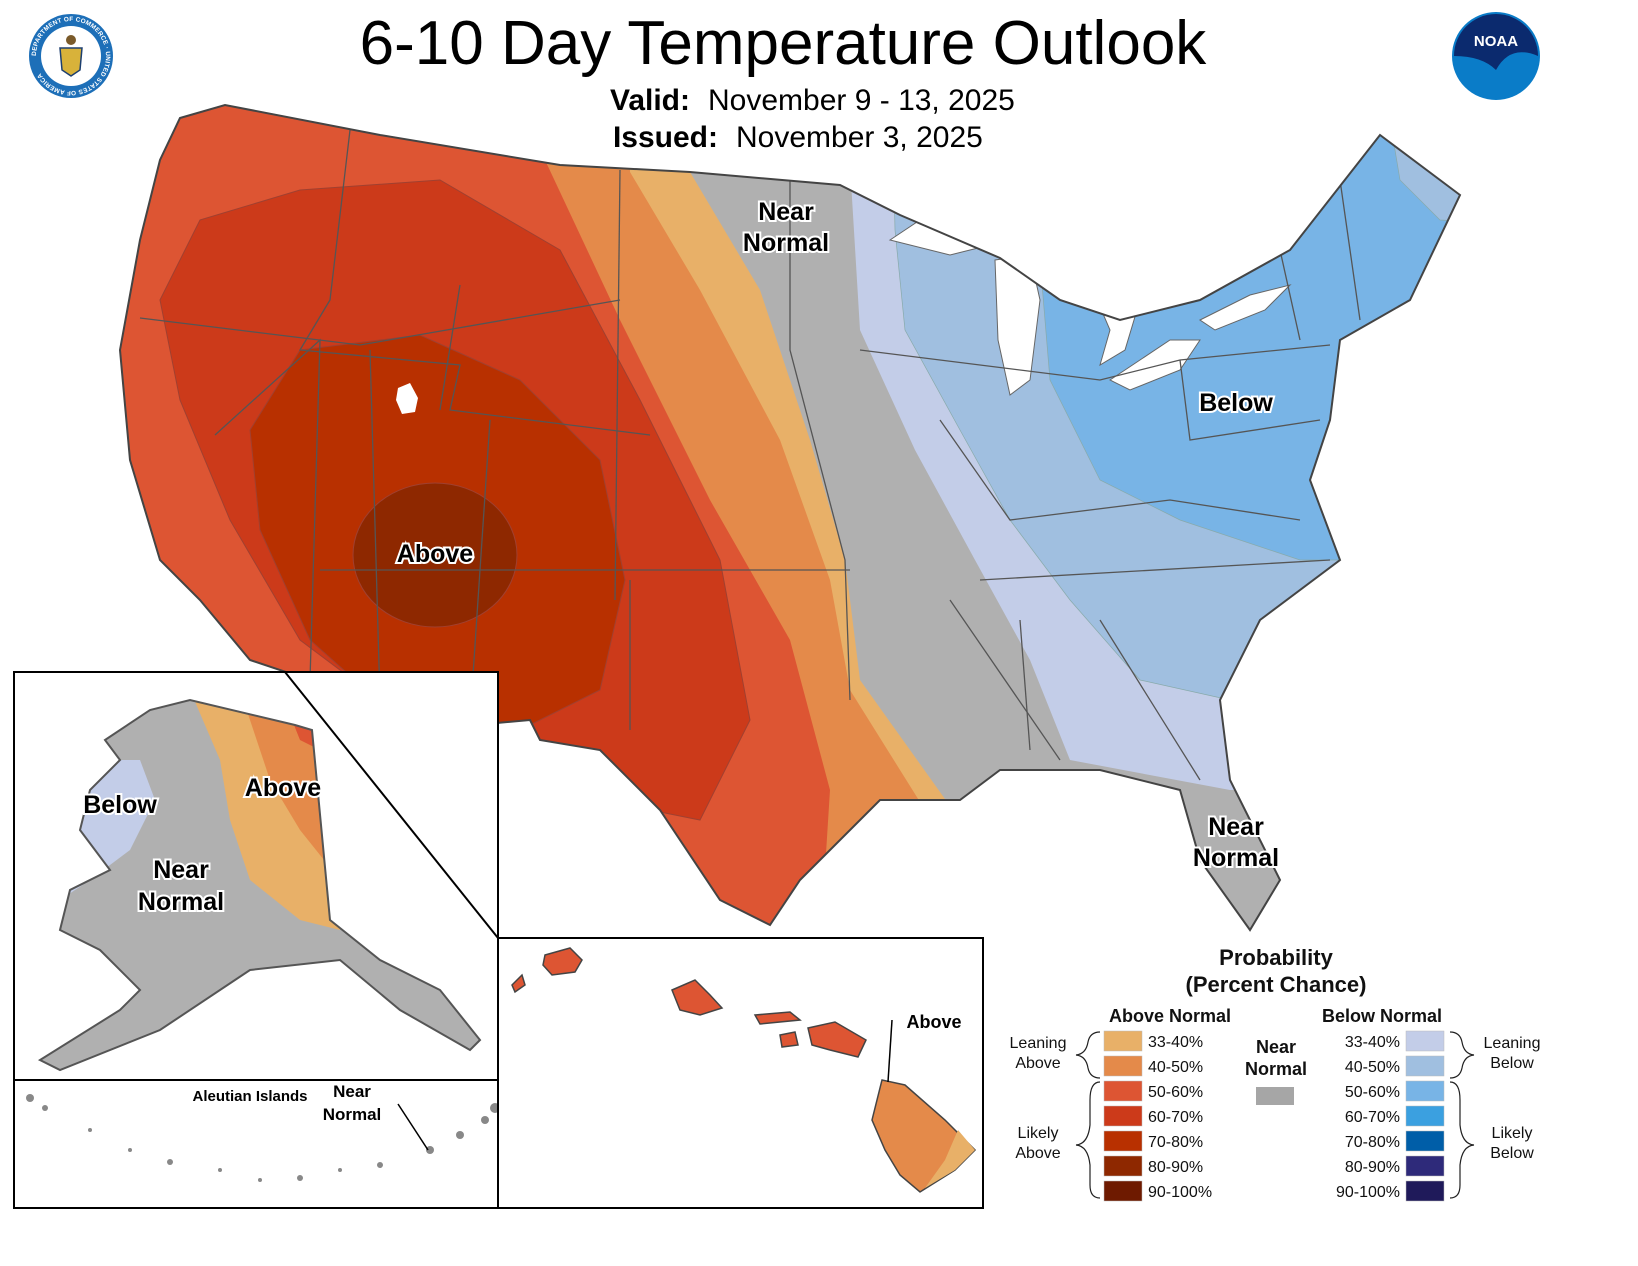 The height and width of the screenshot is (1266, 1638). Describe the element at coordinates (665, 137) in the screenshot. I see `issued-label: Issued:` at that location.